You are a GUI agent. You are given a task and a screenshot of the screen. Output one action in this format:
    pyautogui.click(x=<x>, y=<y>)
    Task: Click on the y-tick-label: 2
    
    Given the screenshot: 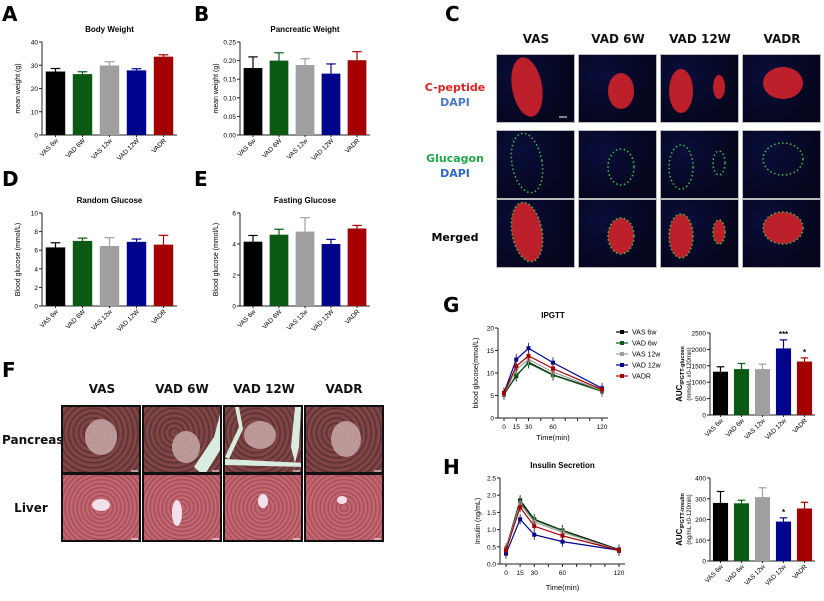 What is the action you would take?
    pyautogui.click(x=234, y=276)
    